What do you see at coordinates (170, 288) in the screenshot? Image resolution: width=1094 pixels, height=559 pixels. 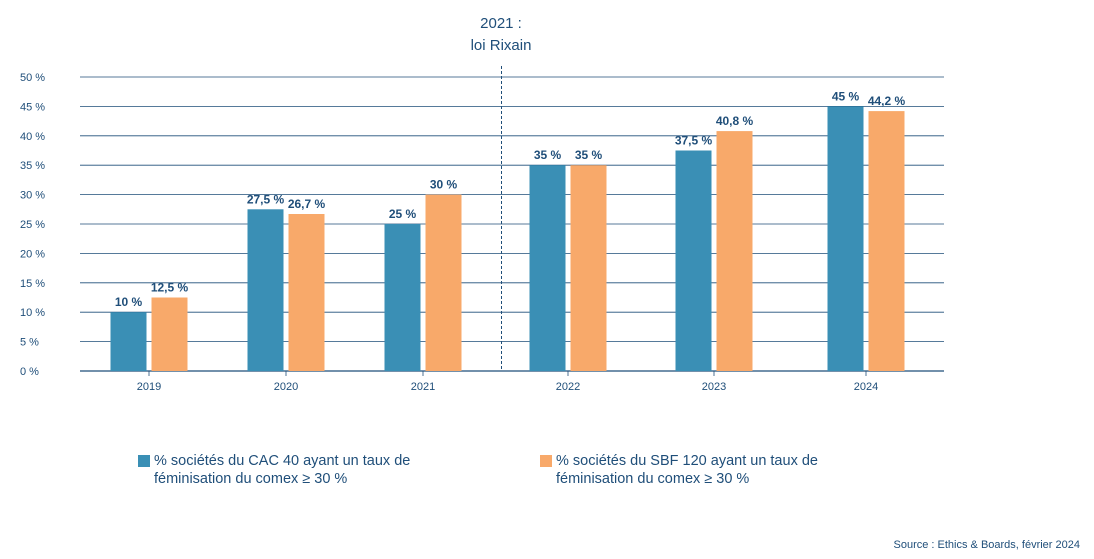 I see `data-label: 12,5 %` at bounding box center [170, 288].